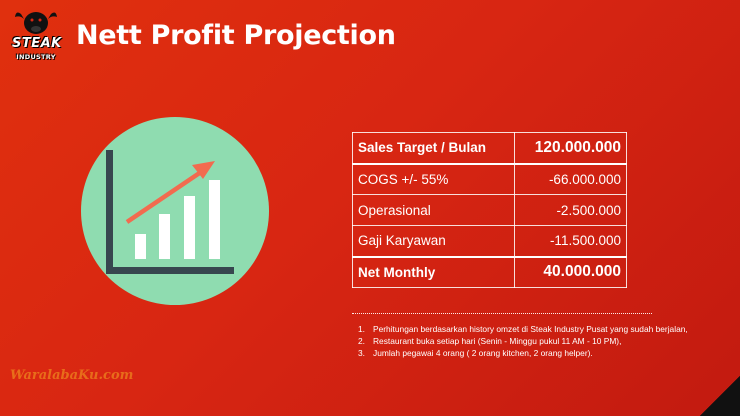  Describe the element at coordinates (570, 148) in the screenshot. I see `row-value: 120.000.000` at that location.